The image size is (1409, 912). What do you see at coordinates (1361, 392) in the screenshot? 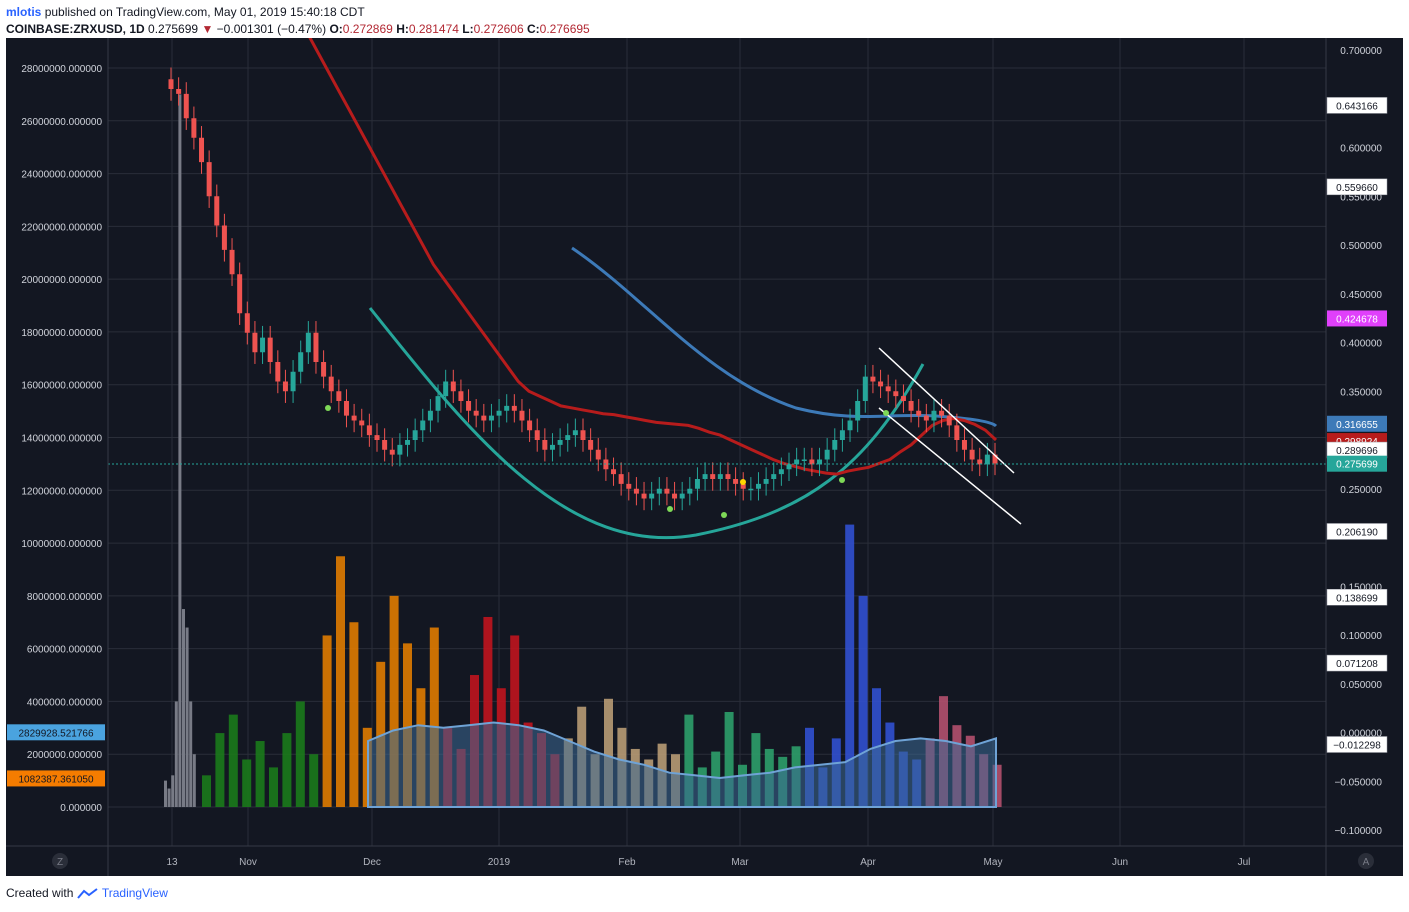
I see `price-tick-label: 0.350000` at bounding box center [1361, 392].